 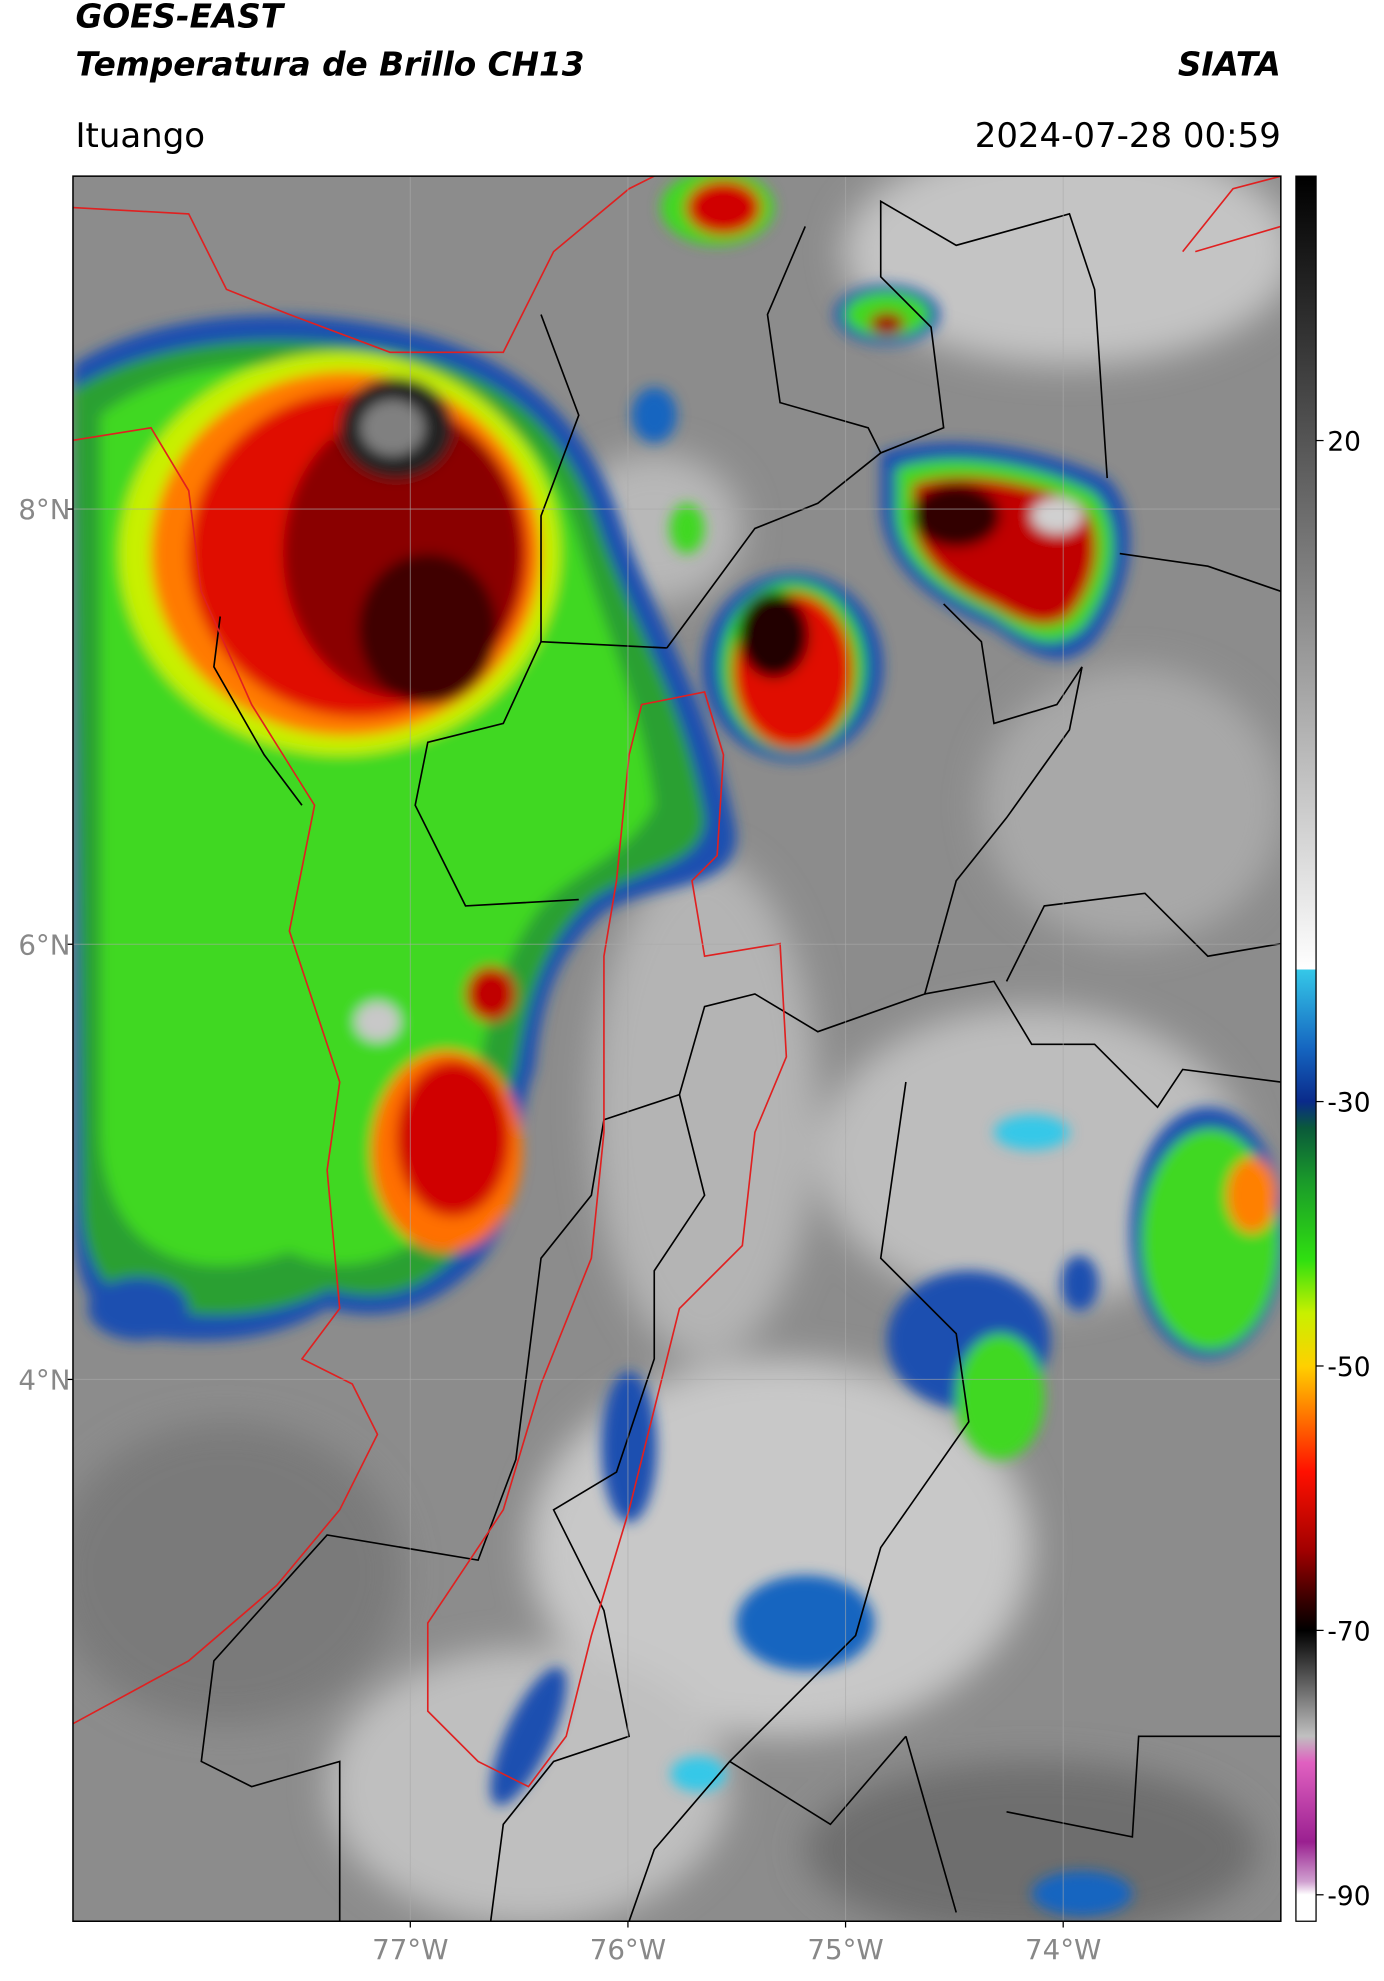 What do you see at coordinates (1348, 1103) in the screenshot?
I see `colorbar-label: -30` at bounding box center [1348, 1103].